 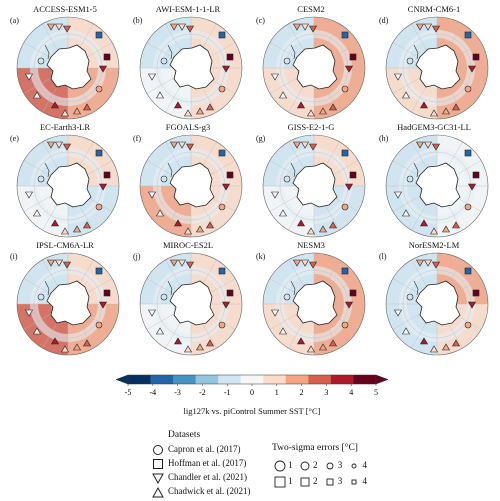 I want to click on panel-title: NorESM2-LM, so click(x=434, y=245).